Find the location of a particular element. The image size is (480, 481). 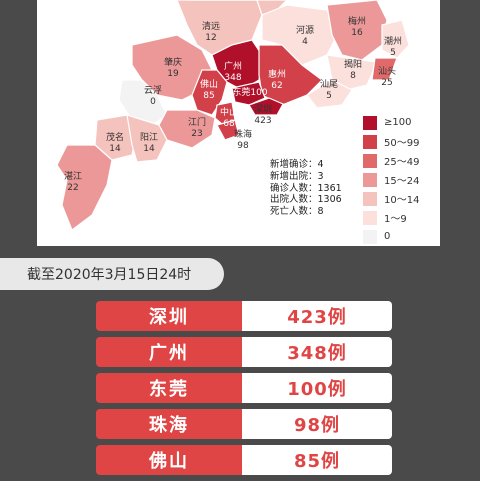

city-label-meizhou: 梅州 16 is located at coordinates (357, 27).